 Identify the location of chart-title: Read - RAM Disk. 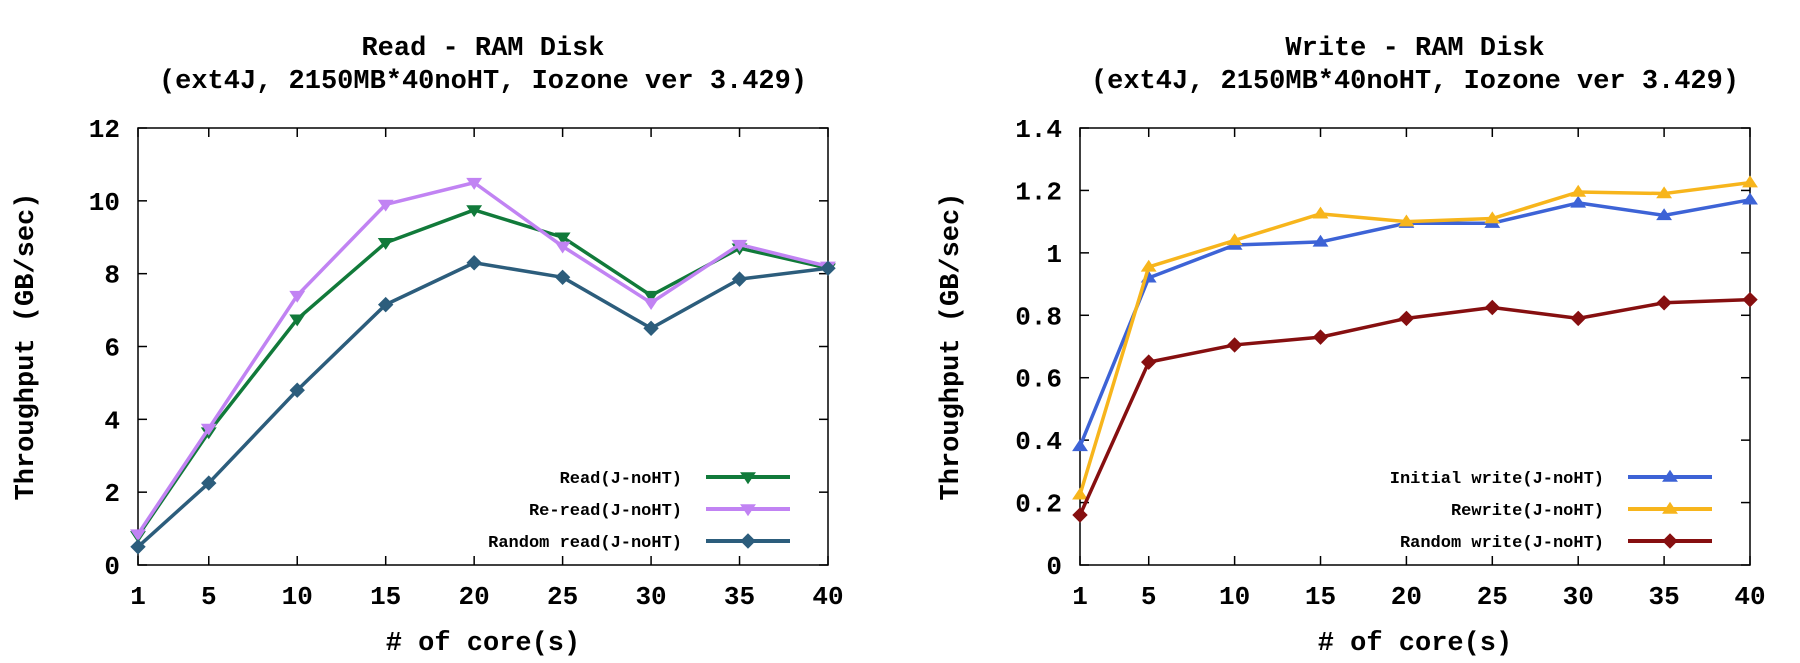
(482, 49).